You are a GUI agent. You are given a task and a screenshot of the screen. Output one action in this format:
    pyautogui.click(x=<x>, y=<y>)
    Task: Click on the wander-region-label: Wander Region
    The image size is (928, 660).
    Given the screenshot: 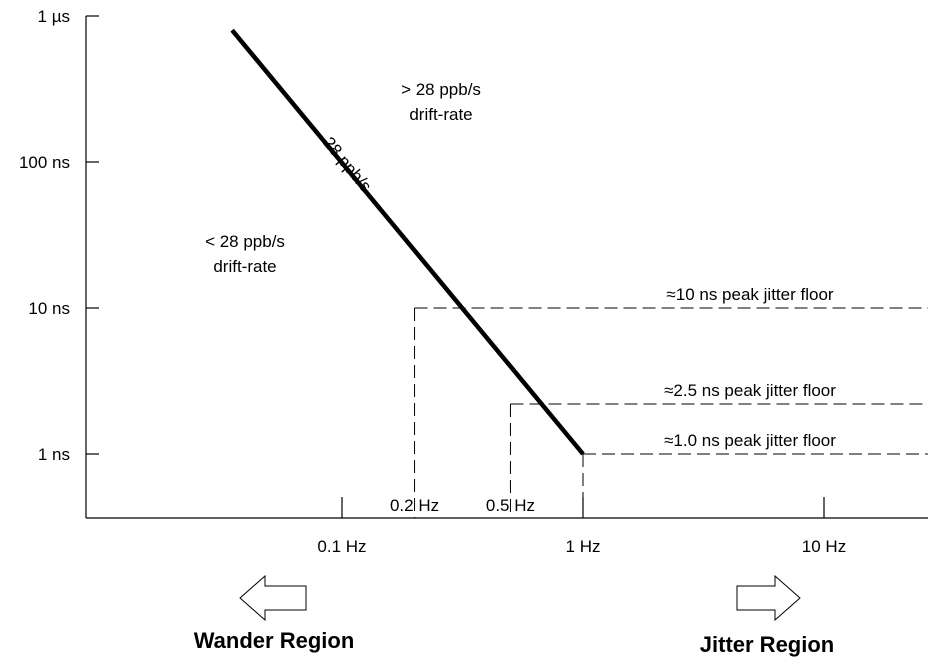 What is the action you would take?
    pyautogui.click(x=274, y=640)
    